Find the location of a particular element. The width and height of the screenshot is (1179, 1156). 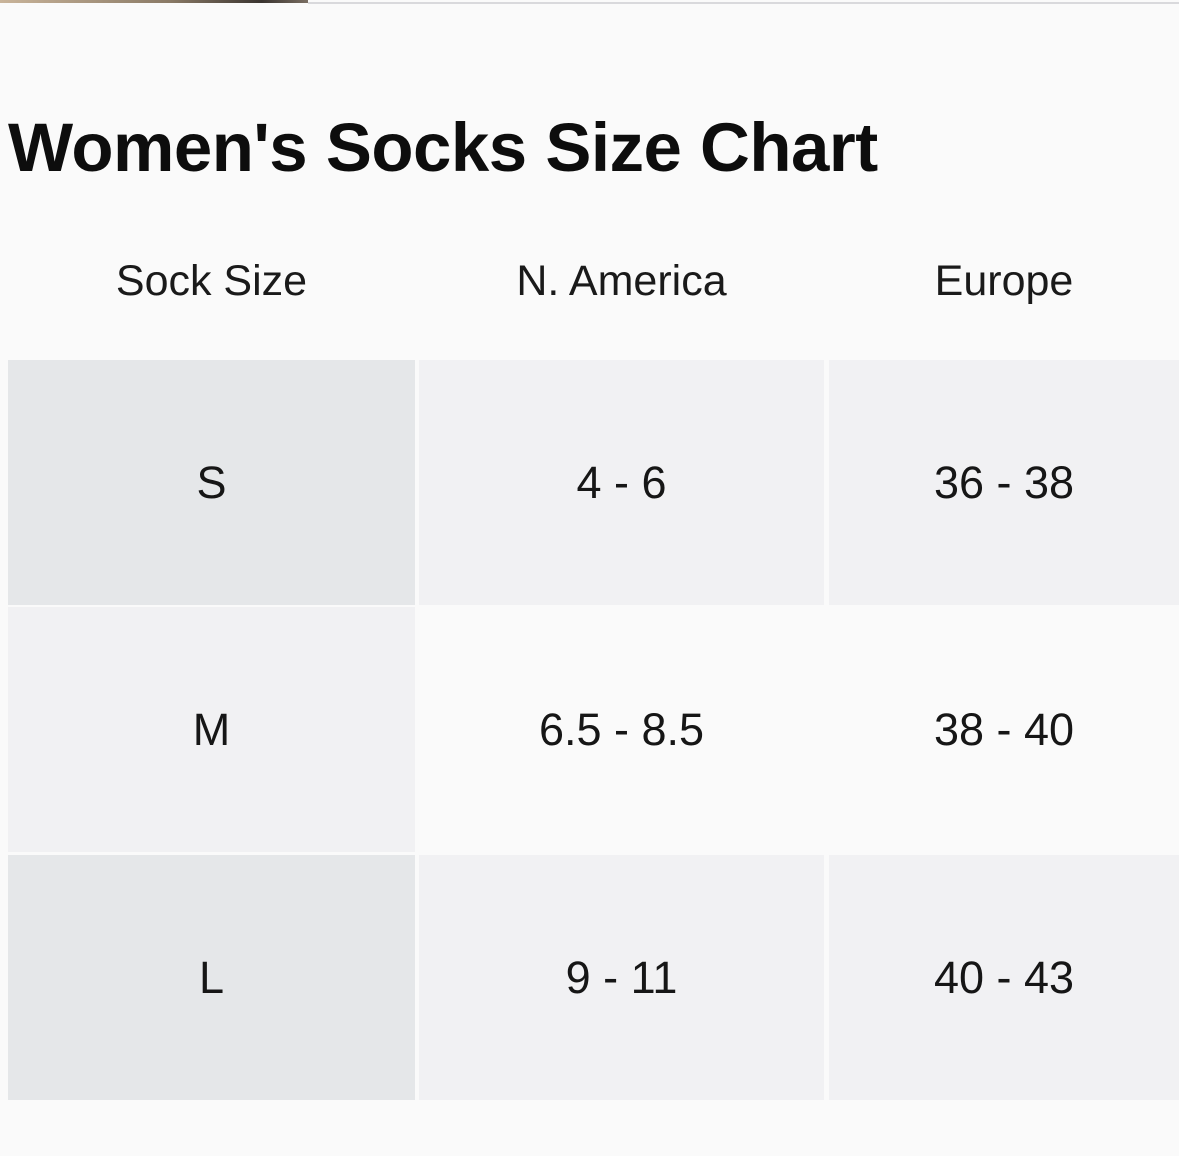

sock-size-cell: S is located at coordinates (211, 482).